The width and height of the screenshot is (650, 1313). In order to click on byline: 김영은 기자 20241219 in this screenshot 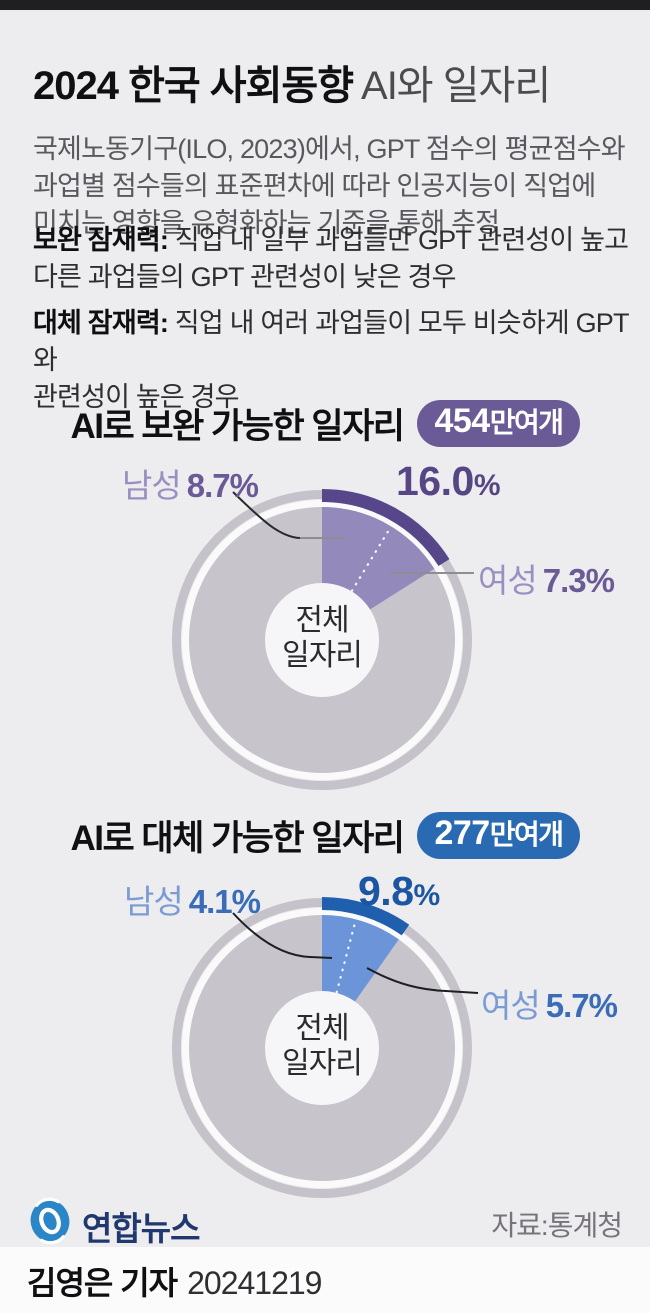, I will do `click(174, 1281)`.